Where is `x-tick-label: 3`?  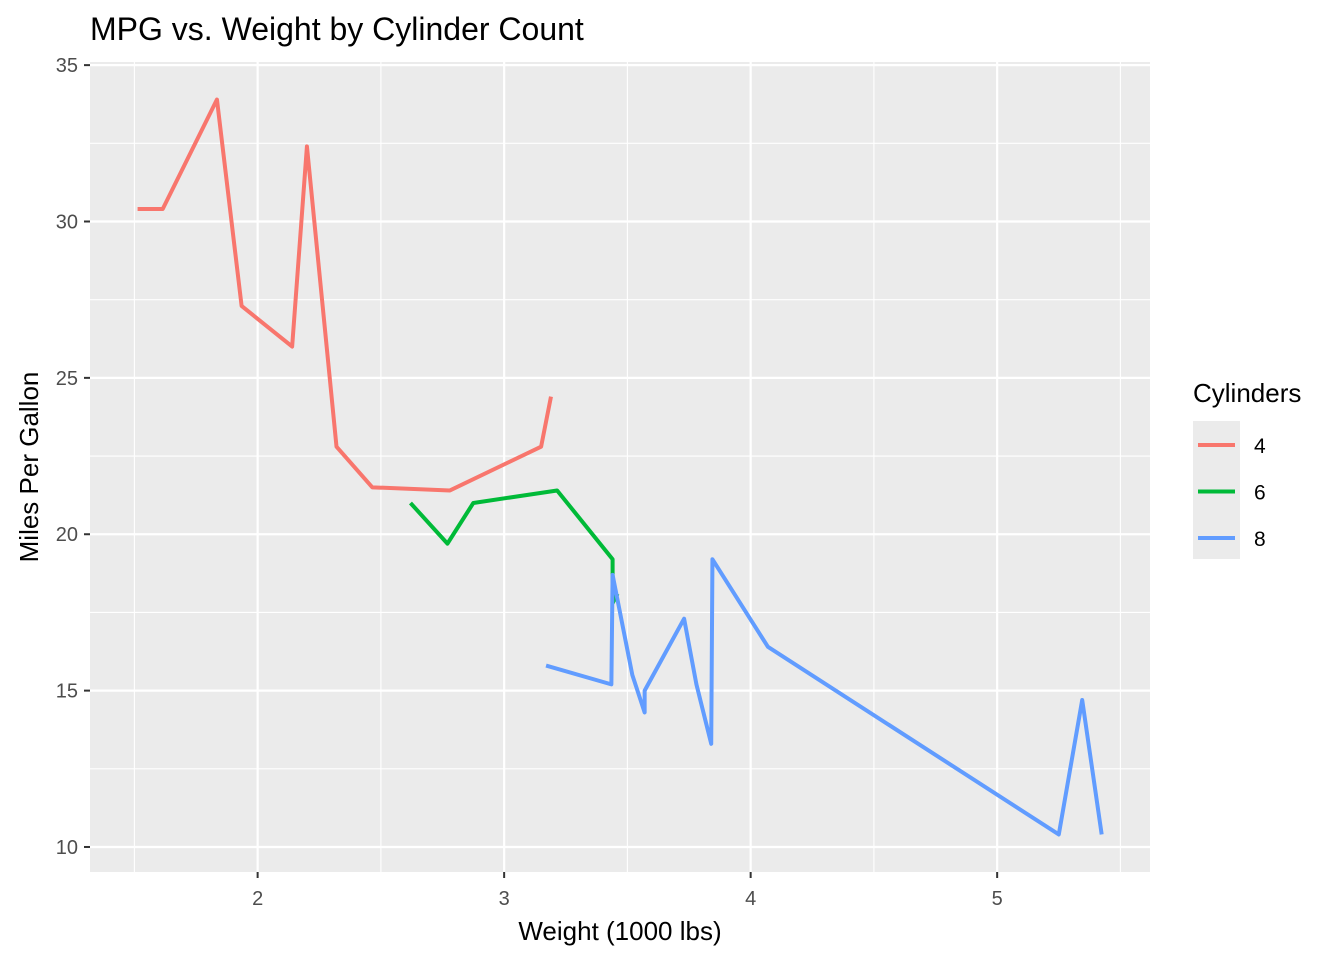 x-tick-label: 3 is located at coordinates (504, 899).